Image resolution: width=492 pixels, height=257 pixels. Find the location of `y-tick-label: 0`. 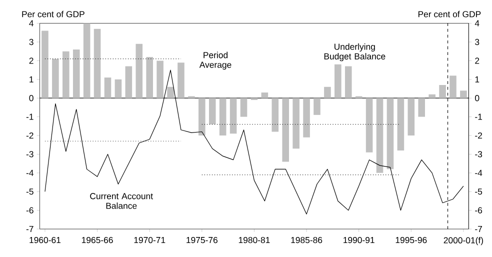

y-tick-label: 0 is located at coordinates (31, 98).